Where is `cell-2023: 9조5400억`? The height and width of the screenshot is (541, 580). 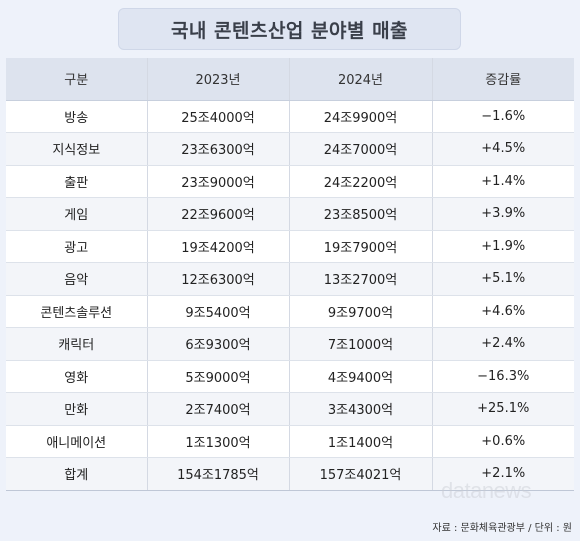
cell-2023: 9조5400억 is located at coordinates (218, 311).